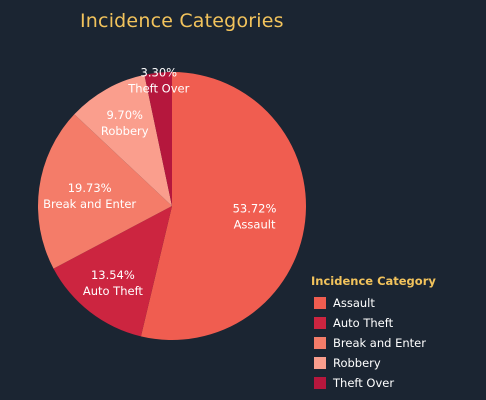  What do you see at coordinates (182, 21) in the screenshot?
I see `chart-title: Incidence Categories` at bounding box center [182, 21].